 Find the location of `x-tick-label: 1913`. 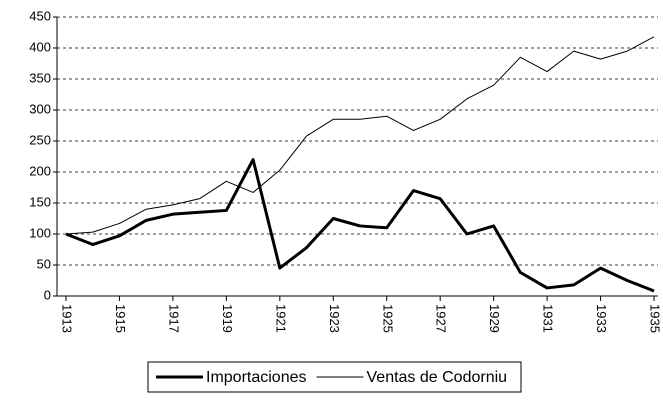

x-tick-label: 1913 is located at coordinates (67, 318).